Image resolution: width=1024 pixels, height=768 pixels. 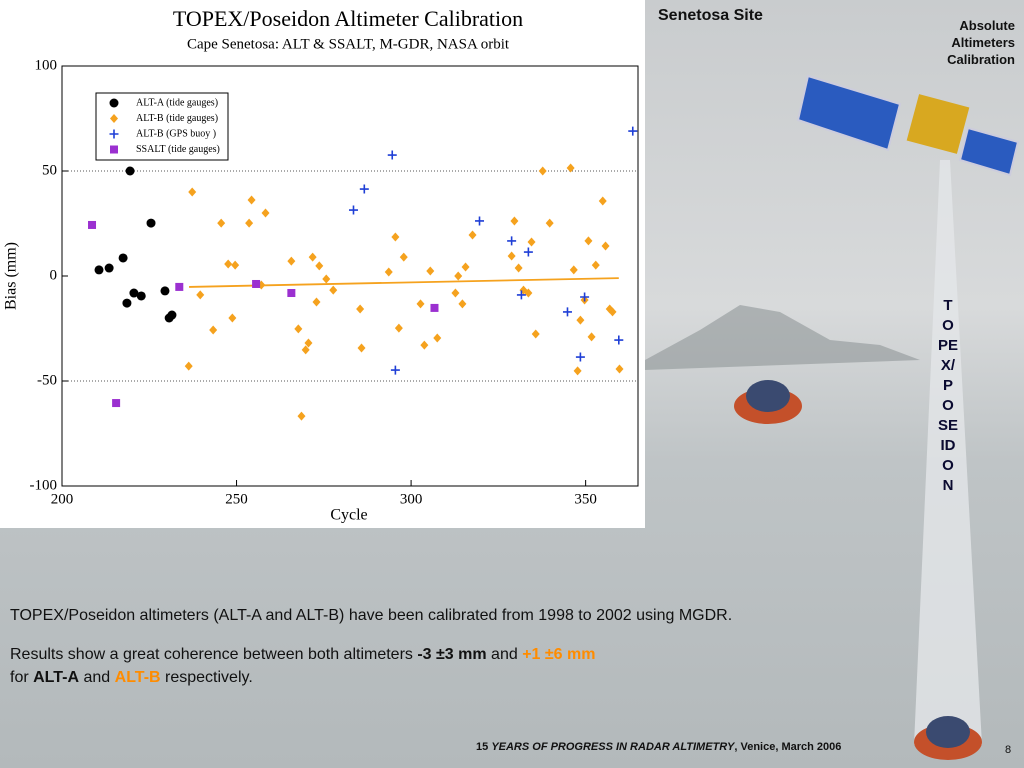 What do you see at coordinates (858, 570) in the screenshot?
I see `buoy` at bounding box center [858, 570].